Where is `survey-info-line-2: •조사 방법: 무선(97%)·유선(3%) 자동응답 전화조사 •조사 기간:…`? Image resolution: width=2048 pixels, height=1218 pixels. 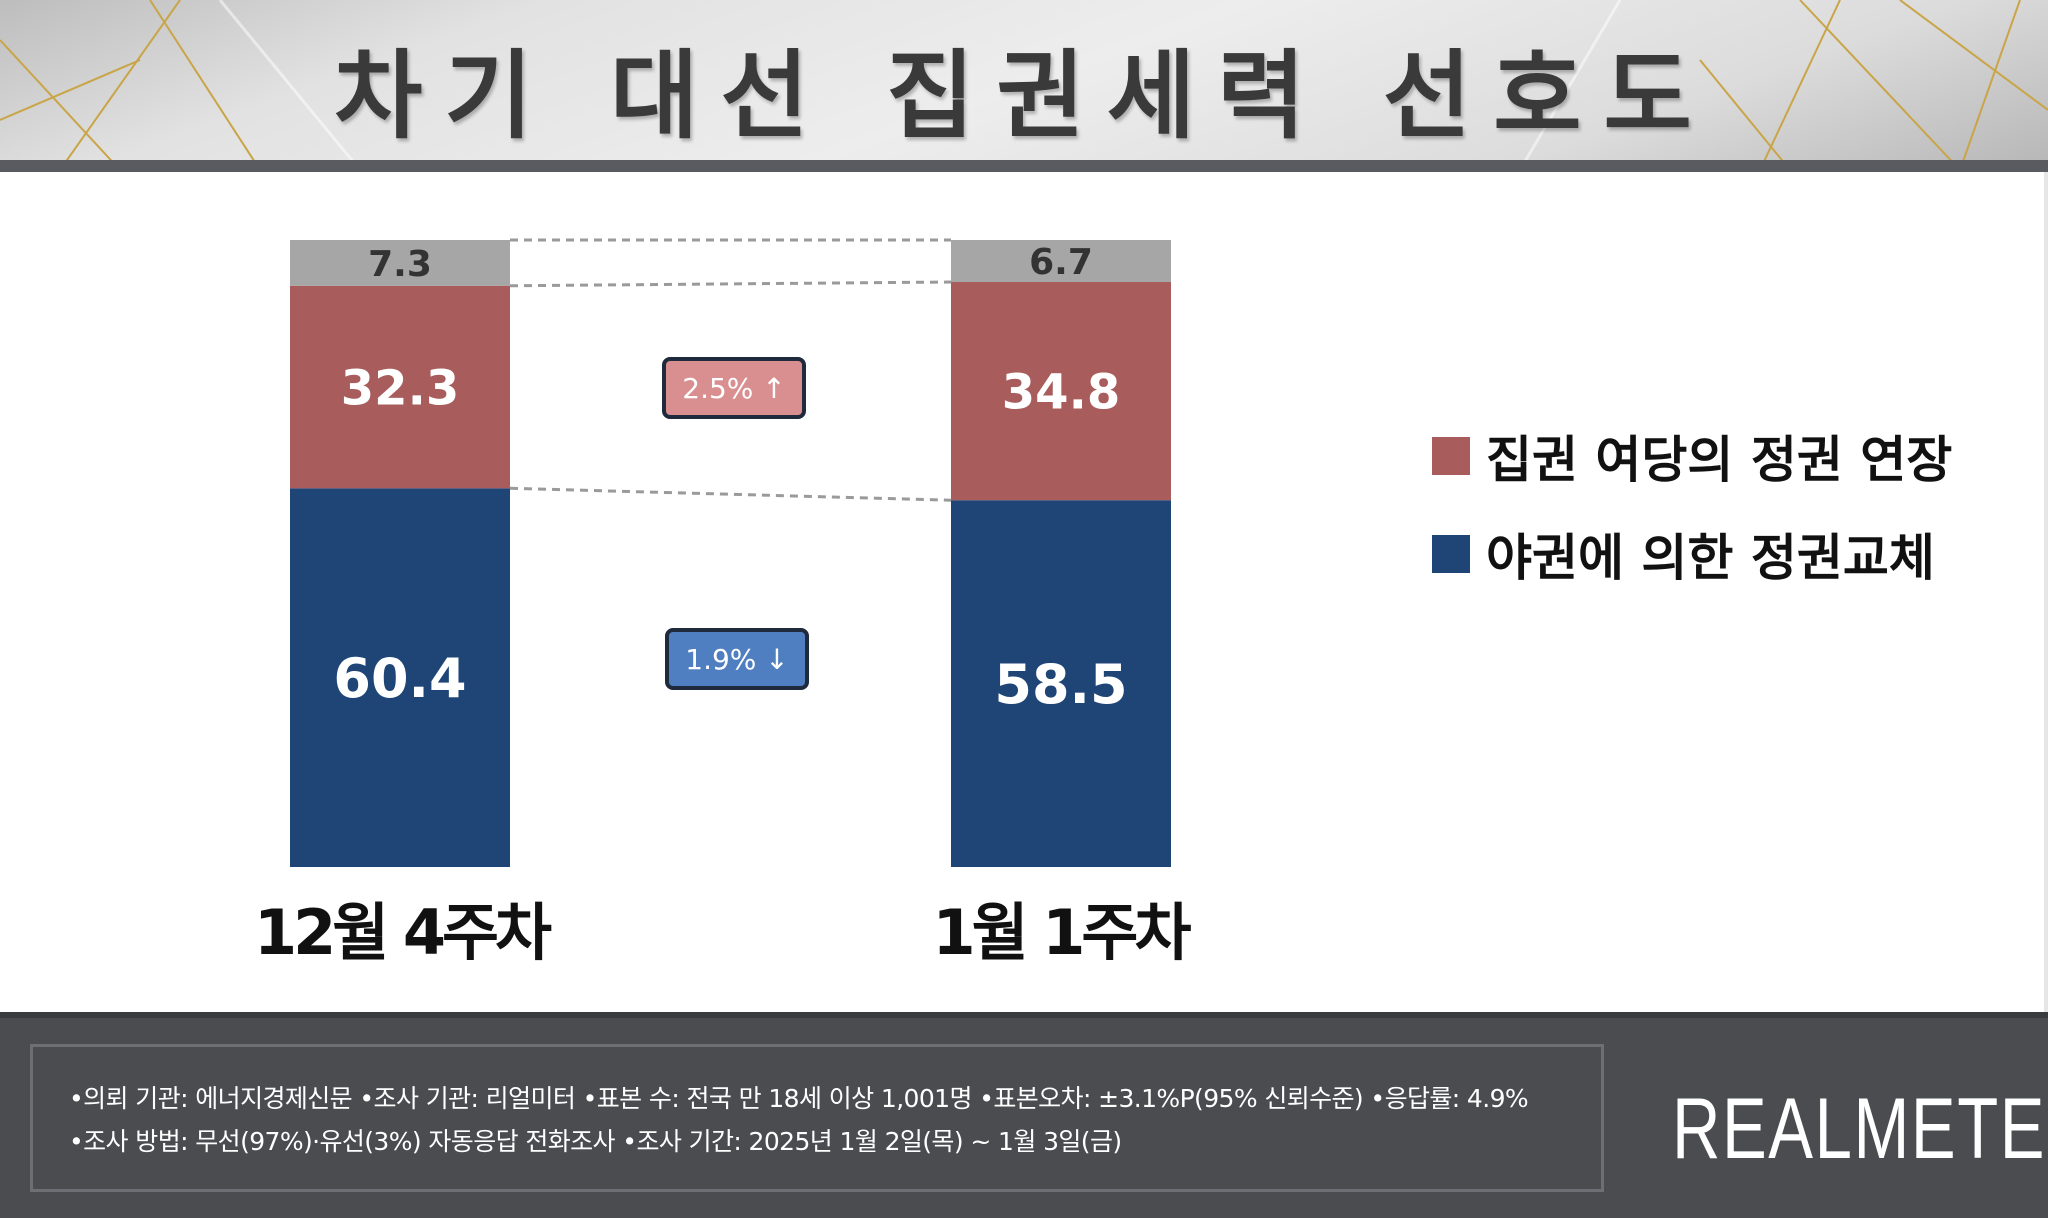
survey-info-line-2: •조사 방법: 무선(97%)·유선(3%) 자동응답 전화조사 •조사 기간:… is located at coordinates (595, 1141).